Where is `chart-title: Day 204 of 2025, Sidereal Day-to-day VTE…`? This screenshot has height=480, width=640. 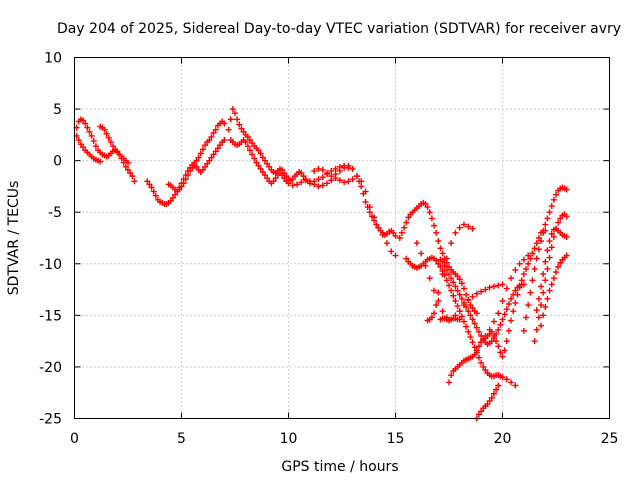 chart-title: Day 204 of 2025, Sidereal Day-to-day VTE… is located at coordinates (339, 29).